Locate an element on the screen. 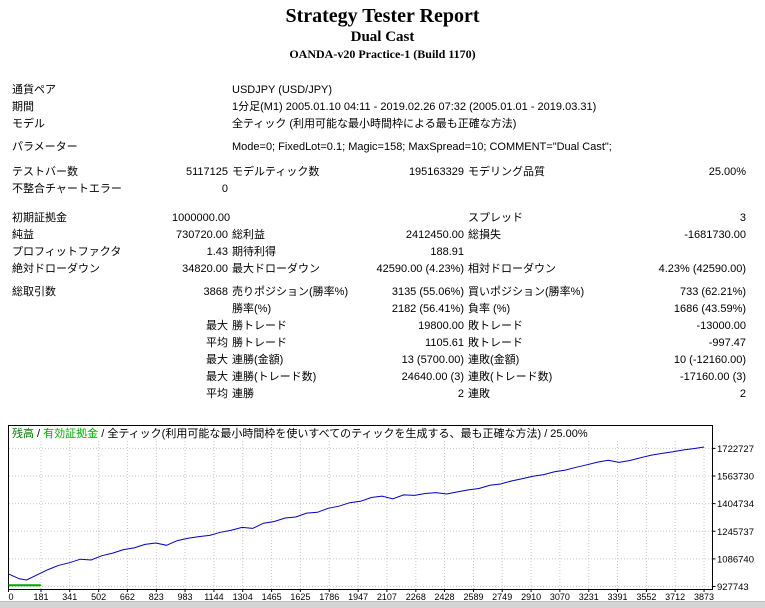 The image size is (765, 608). spacer-cell is located at coordinates (379, 160).